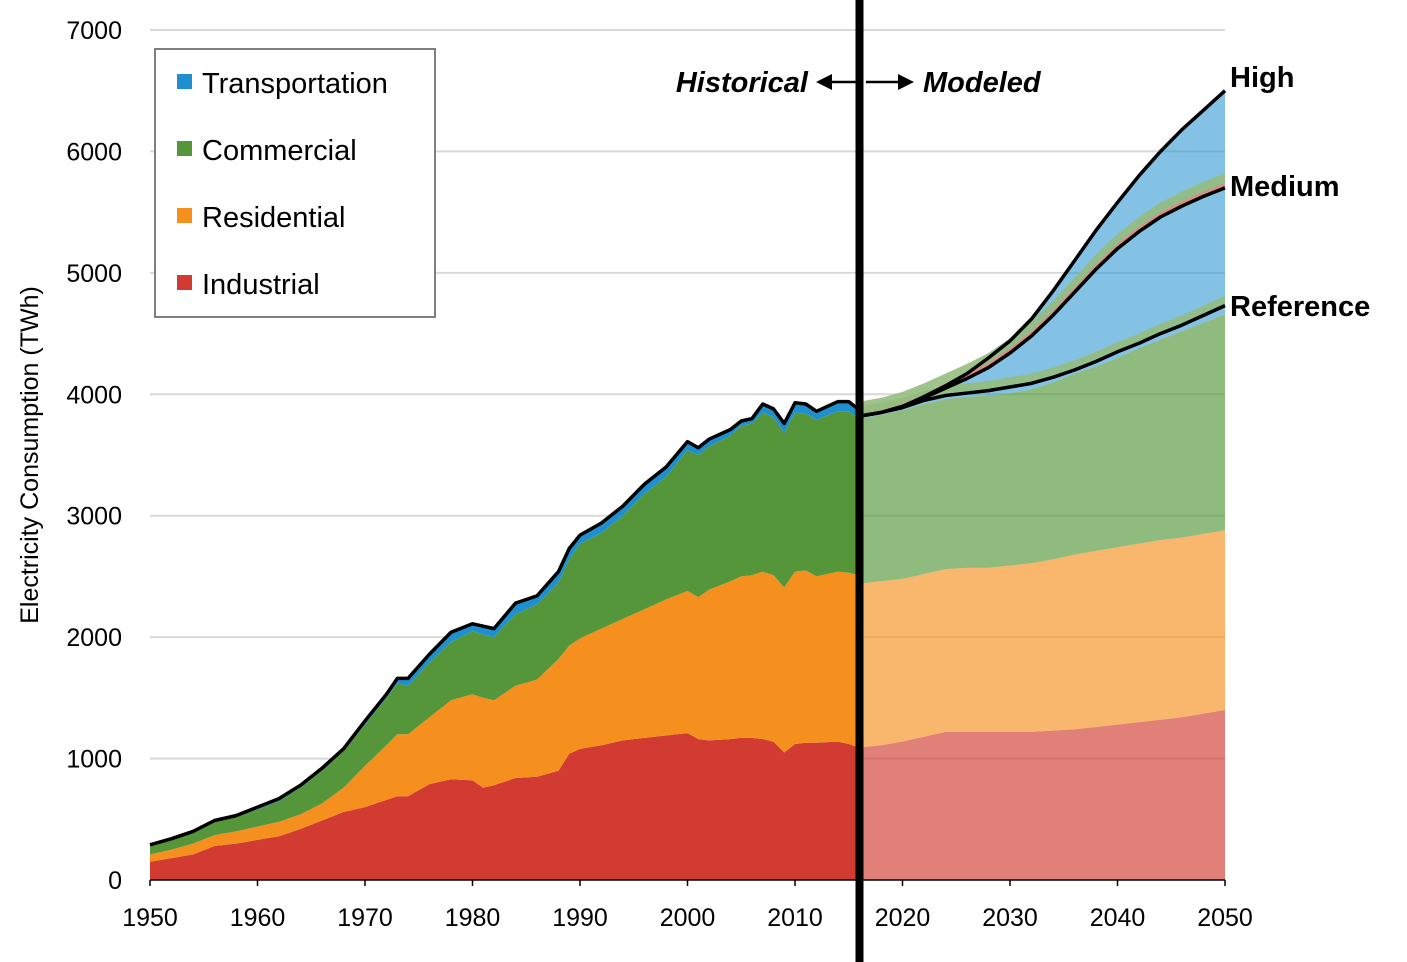 Image resolution: width=1407 pixels, height=962 pixels. I want to click on medium-commercial-sliver, so click(1042, 292).